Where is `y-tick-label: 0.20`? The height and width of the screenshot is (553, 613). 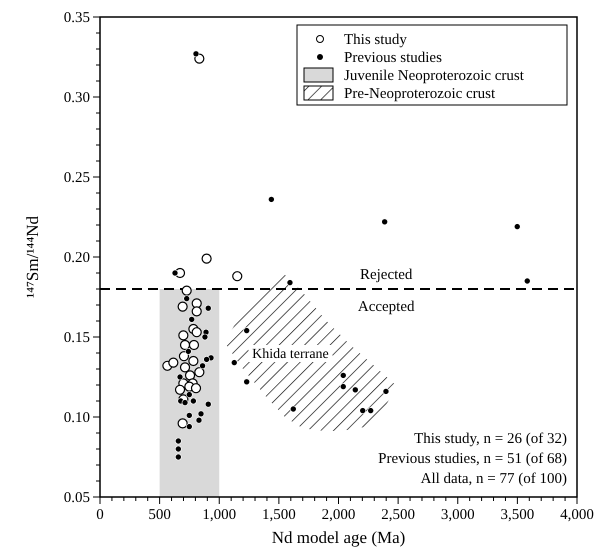
y-tick-label: 0.20 is located at coordinates (77, 258).